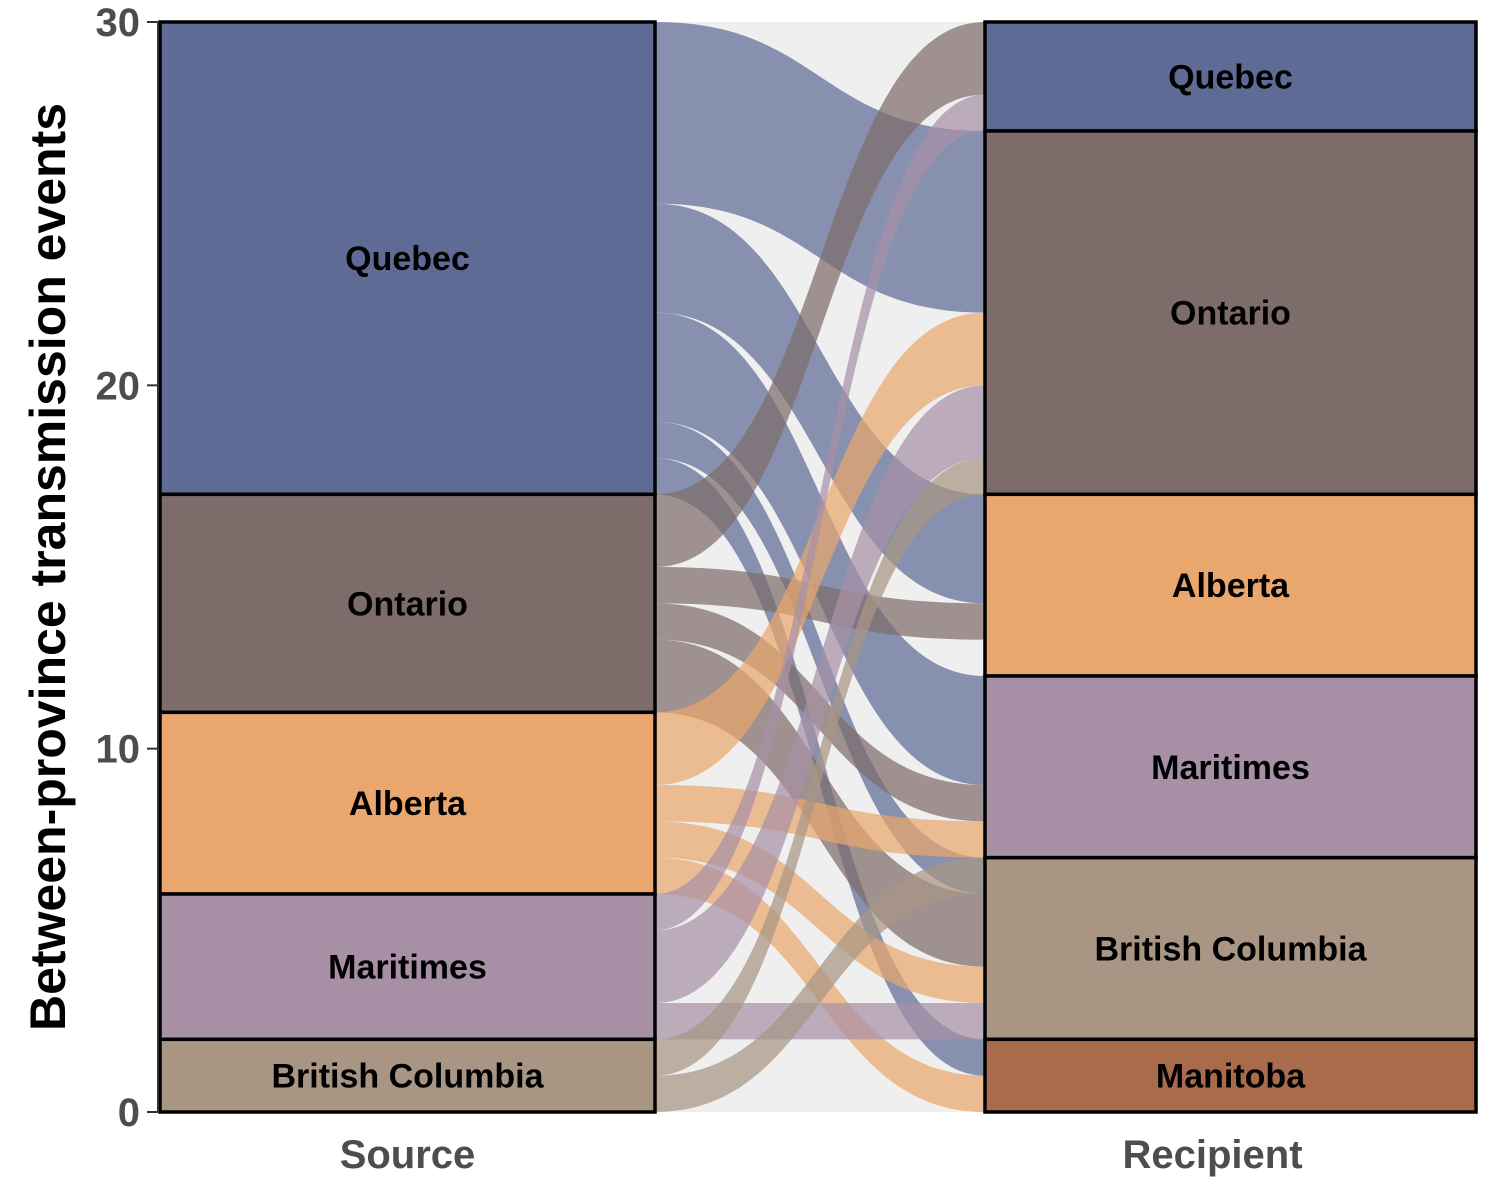 This screenshot has height=1200, width=1500. I want to click on source-label-alberta: Alberta, so click(408, 804).